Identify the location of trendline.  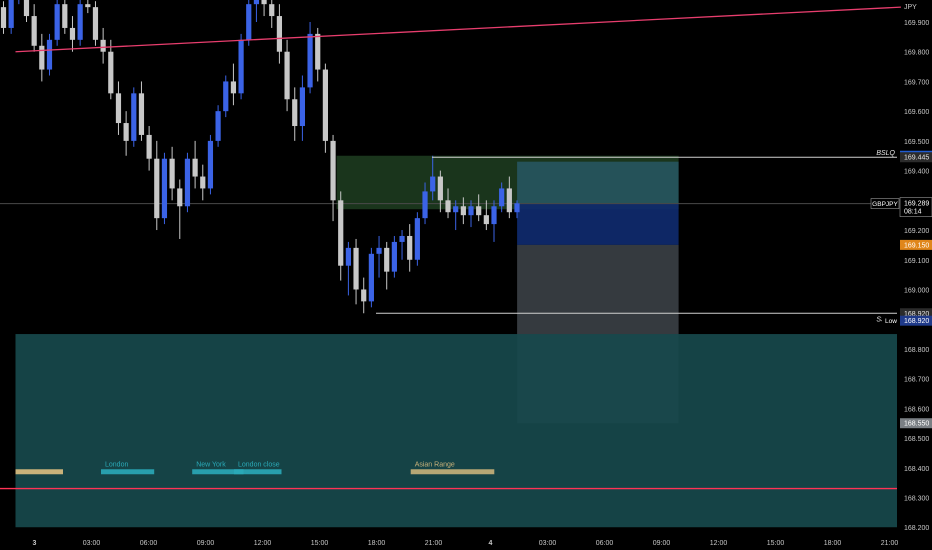
(458, 29).